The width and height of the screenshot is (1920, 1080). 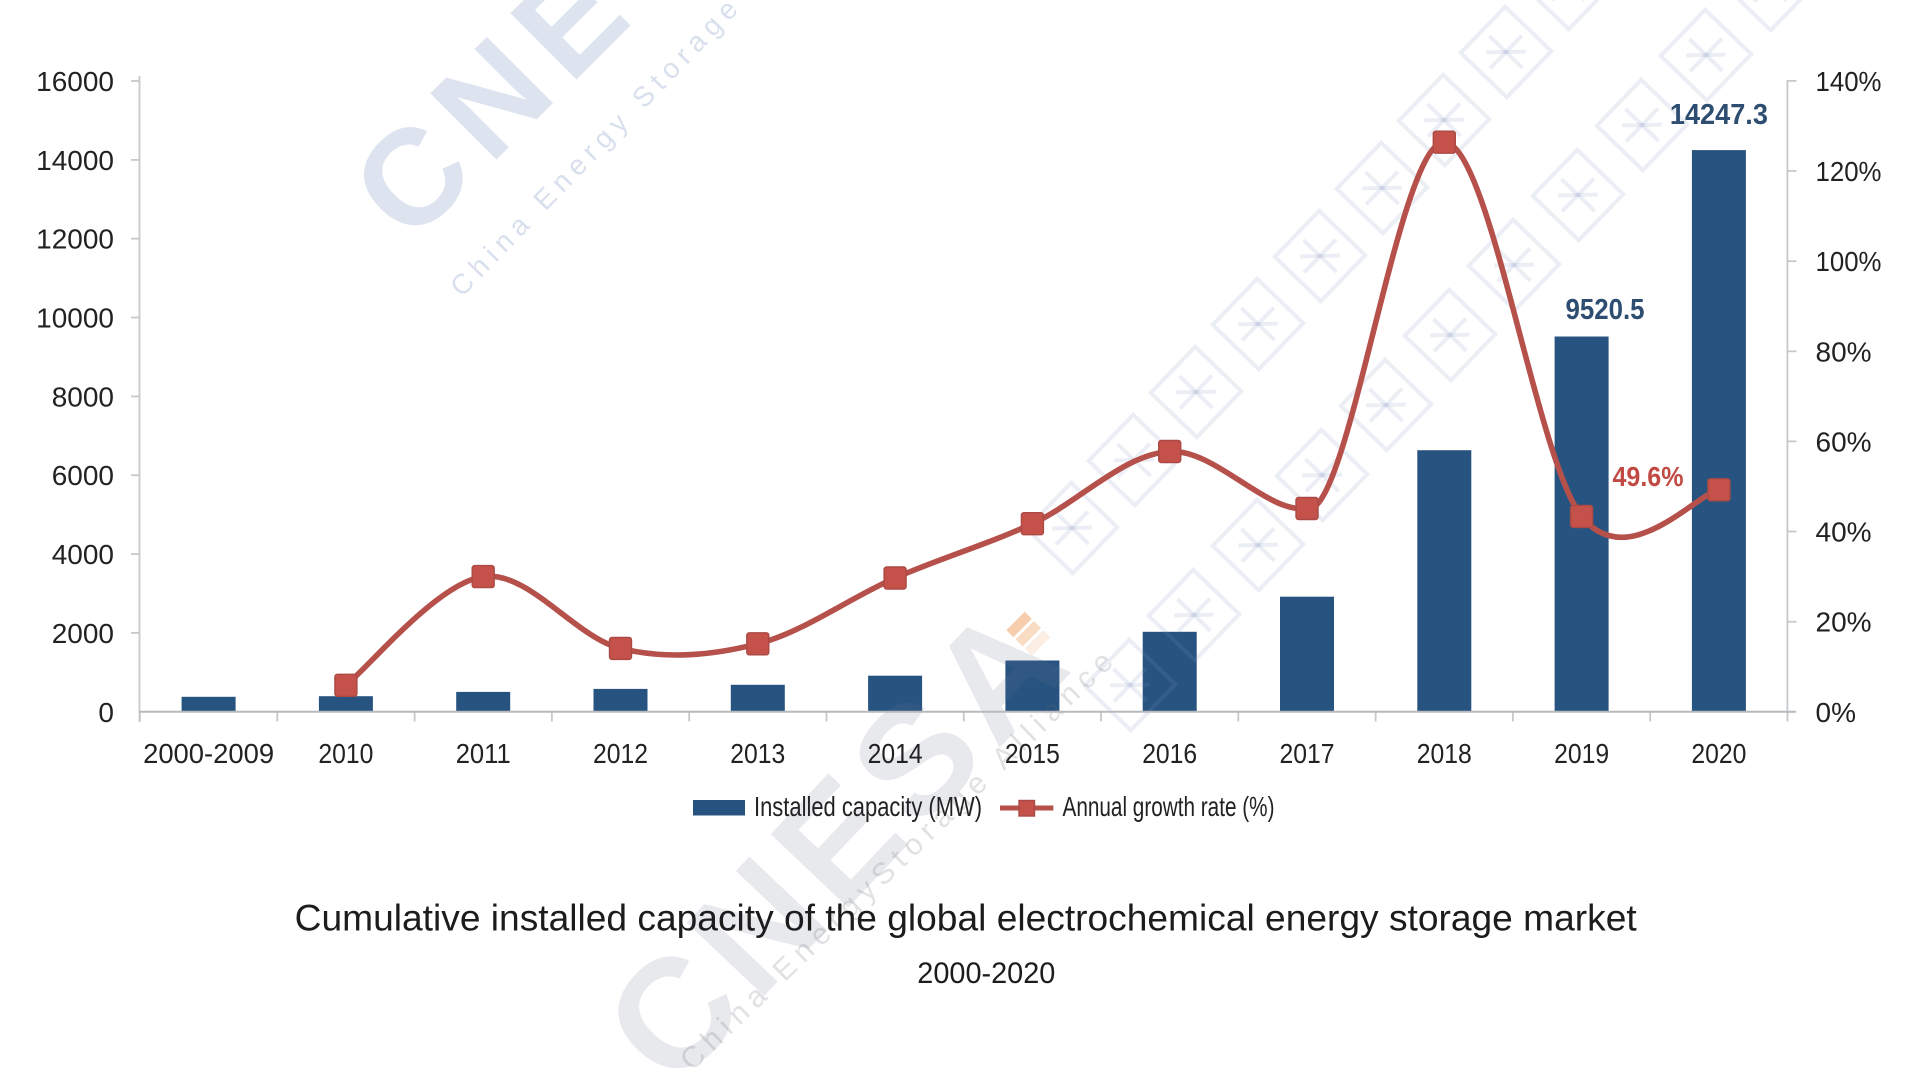 I want to click on svg-text: 2010, so click(x=345, y=753).